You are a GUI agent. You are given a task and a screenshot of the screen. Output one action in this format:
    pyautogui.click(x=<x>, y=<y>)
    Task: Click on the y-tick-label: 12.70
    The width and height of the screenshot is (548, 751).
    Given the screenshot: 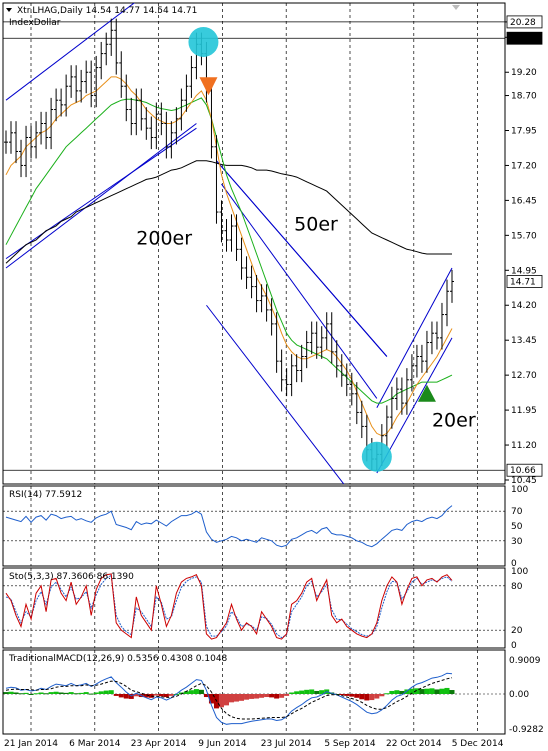 What is the action you would take?
    pyautogui.click(x=524, y=376)
    